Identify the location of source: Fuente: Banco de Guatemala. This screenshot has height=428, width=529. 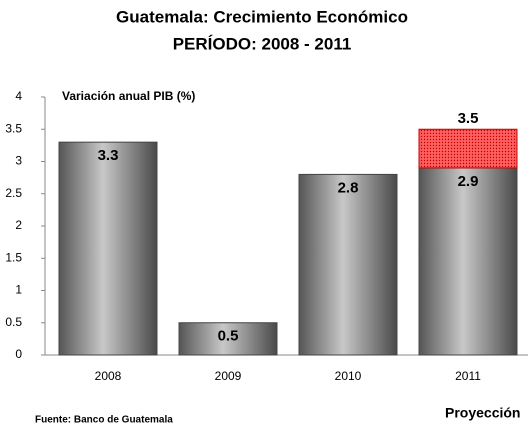
(104, 420).